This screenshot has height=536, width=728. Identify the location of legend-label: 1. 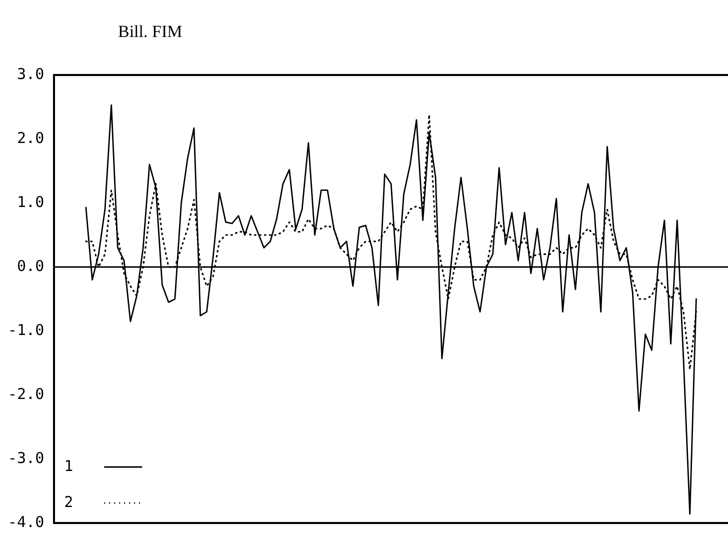
(69, 465).